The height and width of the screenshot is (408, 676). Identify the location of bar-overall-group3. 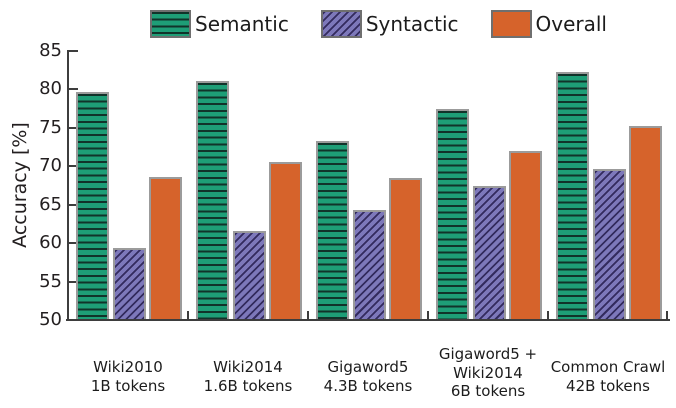
(405, 248).